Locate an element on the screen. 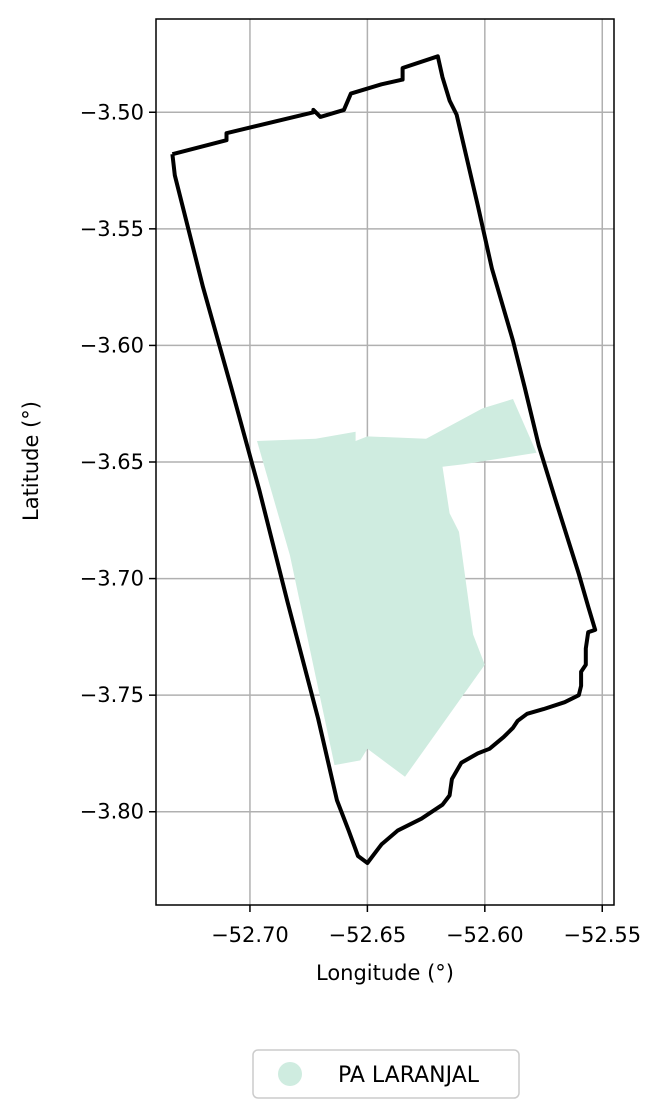 Image resolution: width=669 pixels, height=1119 pixels. y-tick-label: −3.65 is located at coordinates (112, 462).